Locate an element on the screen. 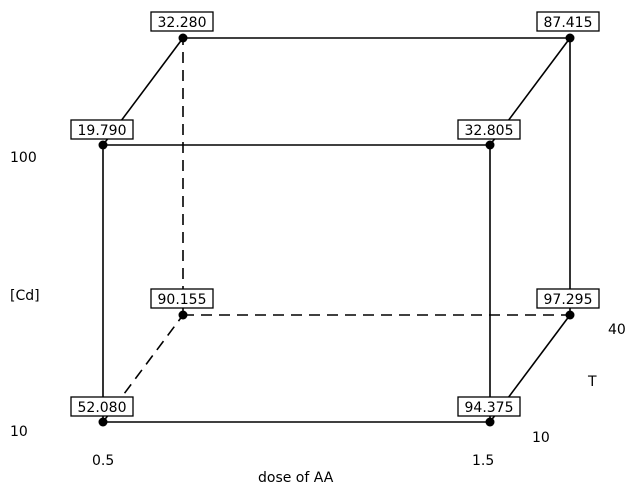 This screenshot has width=626, height=486. y-axis-low-label: 10 is located at coordinates (19, 432).